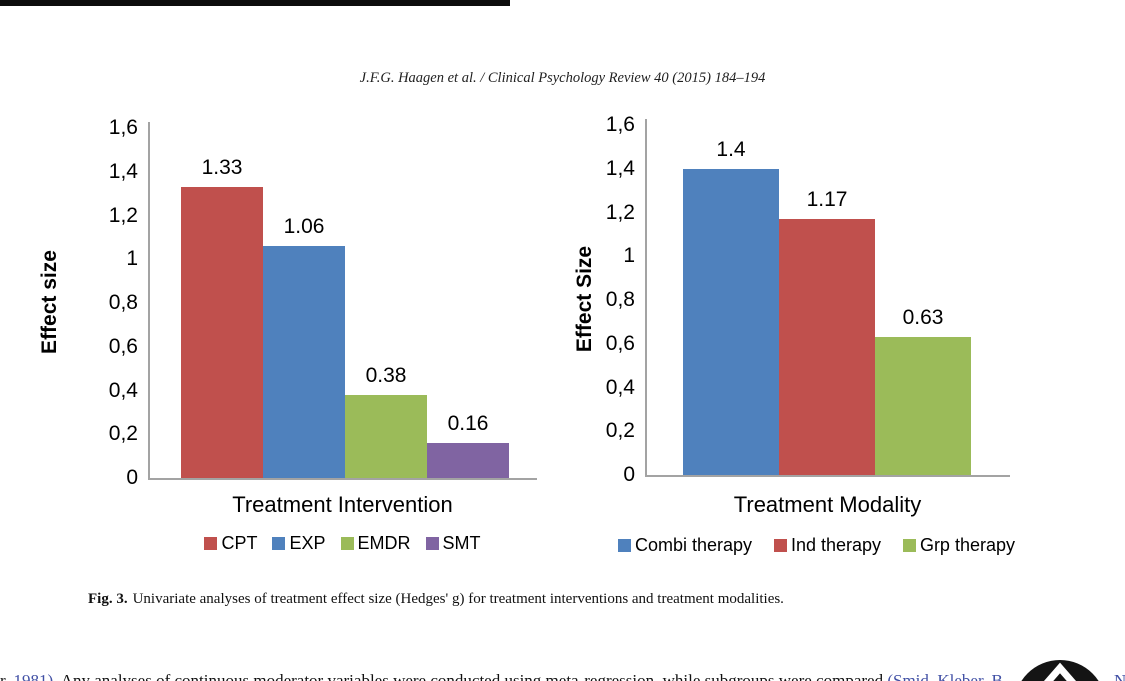  What do you see at coordinates (827, 200) in the screenshot?
I see `bar-value-label: 1.17` at bounding box center [827, 200].